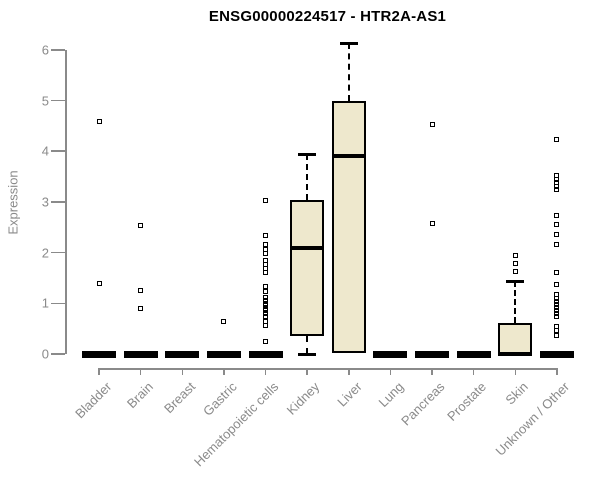 The height and width of the screenshot is (500, 600). What do you see at coordinates (66, 201) in the screenshot?
I see `y-axis-line` at bounding box center [66, 201].